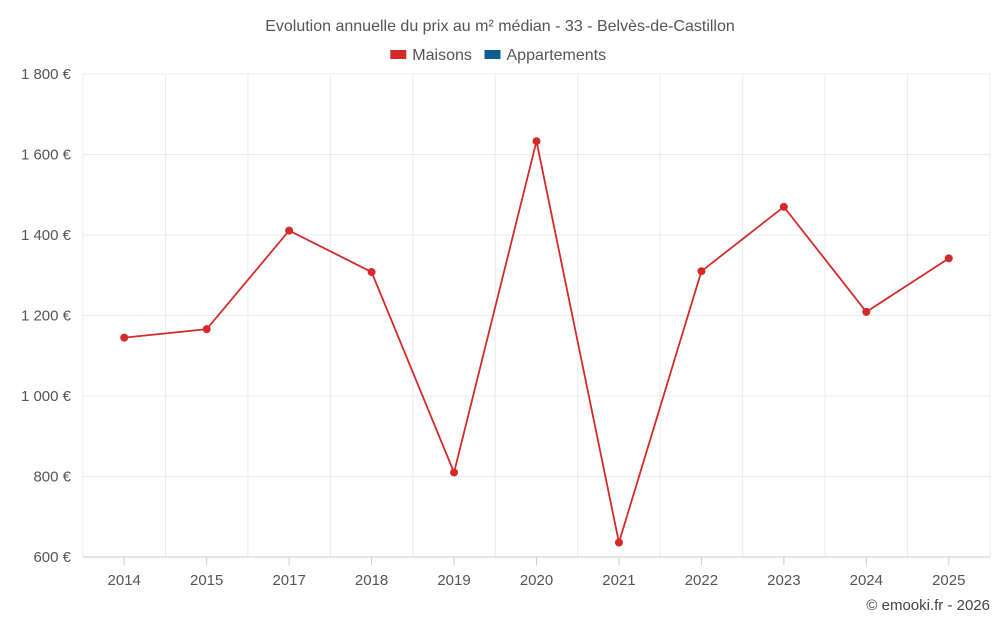  What do you see at coordinates (46, 155) in the screenshot?
I see `y-tick-label: 1 600 €` at bounding box center [46, 155].